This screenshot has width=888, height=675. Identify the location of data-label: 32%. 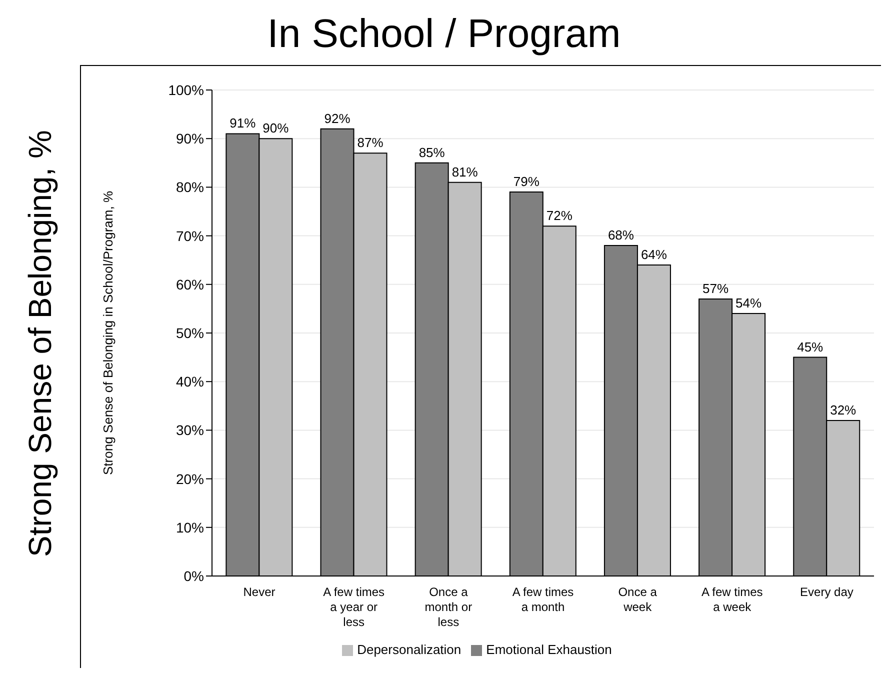
(843, 410).